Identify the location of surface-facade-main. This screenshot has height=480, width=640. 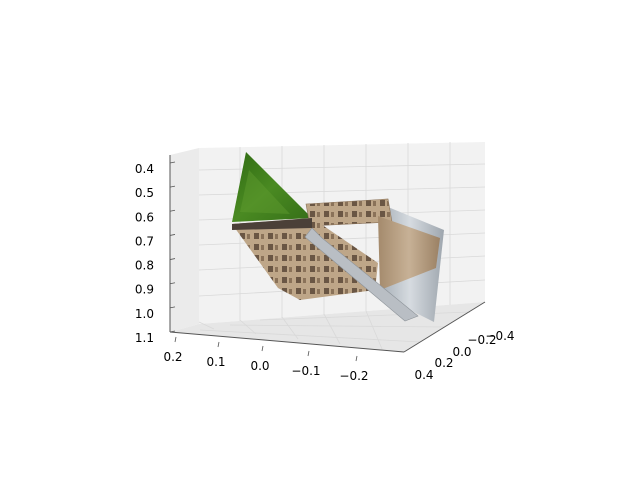
(305, 259).